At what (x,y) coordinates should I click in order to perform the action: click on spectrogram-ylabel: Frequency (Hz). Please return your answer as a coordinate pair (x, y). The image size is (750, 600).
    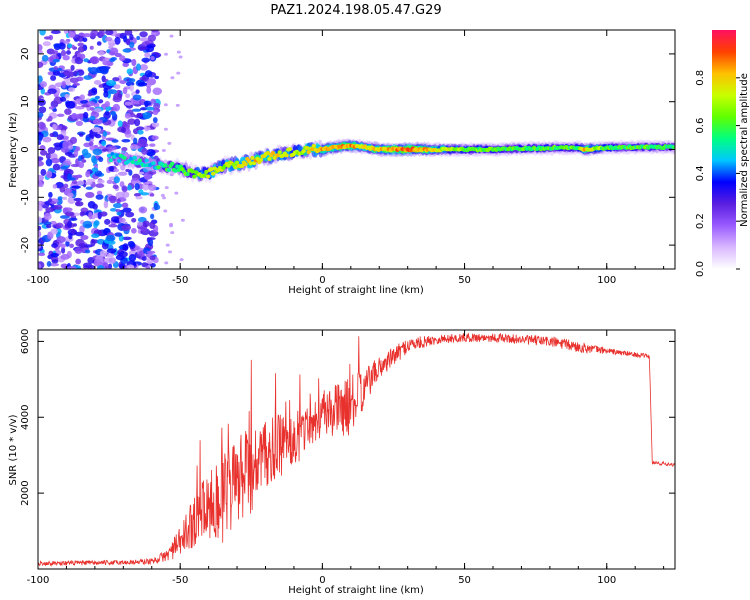
    Looking at the image, I should click on (13, 150).